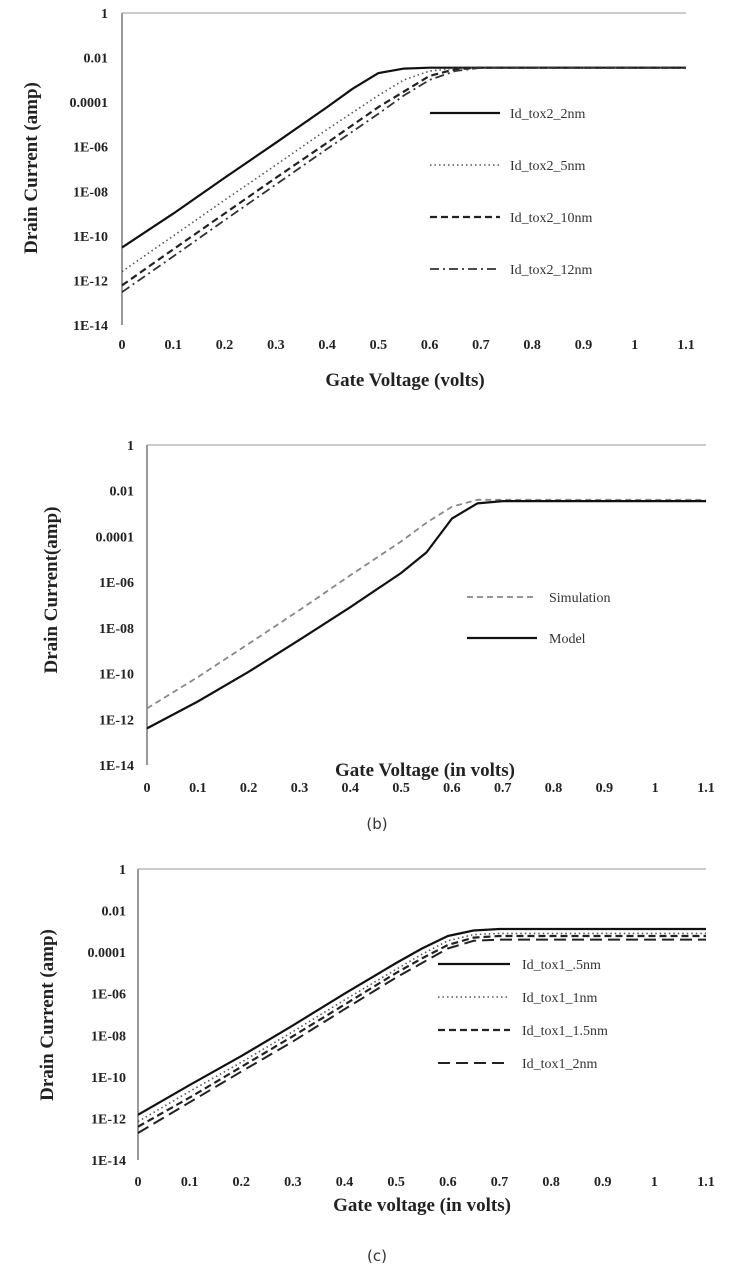 The height and width of the screenshot is (1283, 753). What do you see at coordinates (405, 380) in the screenshot?
I see `chart-a-xlabel: Gate Voltage (volts)` at bounding box center [405, 380].